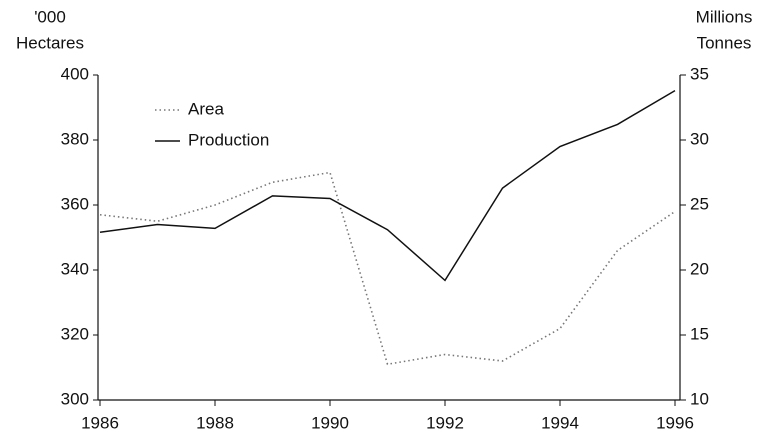 The width and height of the screenshot is (767, 441). Describe the element at coordinates (699, 203) in the screenshot. I see `y2-tick-label: 25` at that location.